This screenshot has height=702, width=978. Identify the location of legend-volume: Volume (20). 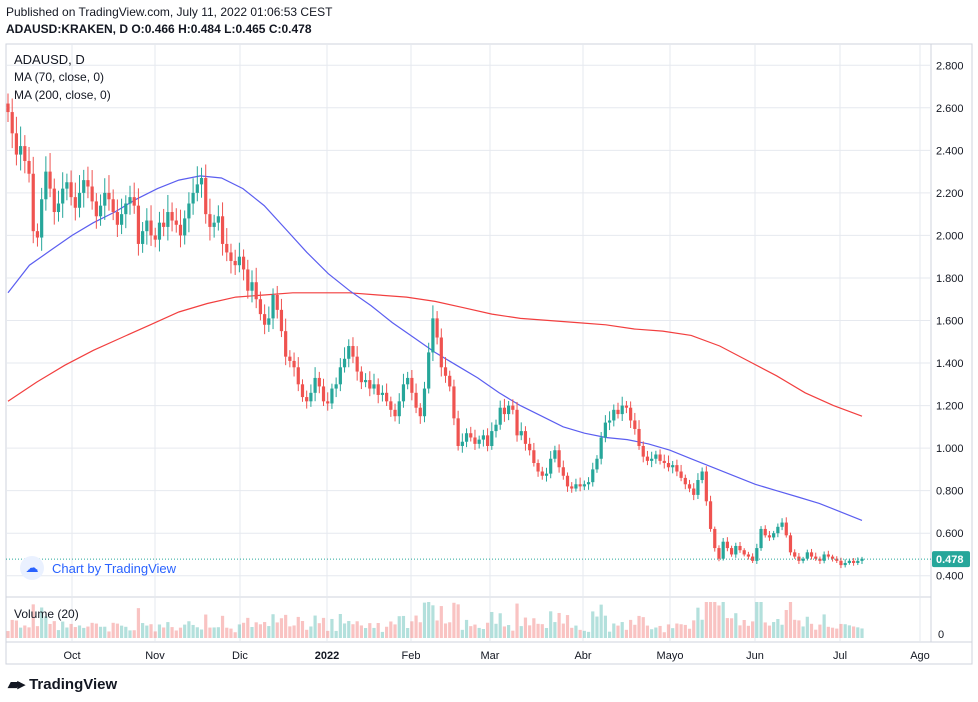
(46, 614).